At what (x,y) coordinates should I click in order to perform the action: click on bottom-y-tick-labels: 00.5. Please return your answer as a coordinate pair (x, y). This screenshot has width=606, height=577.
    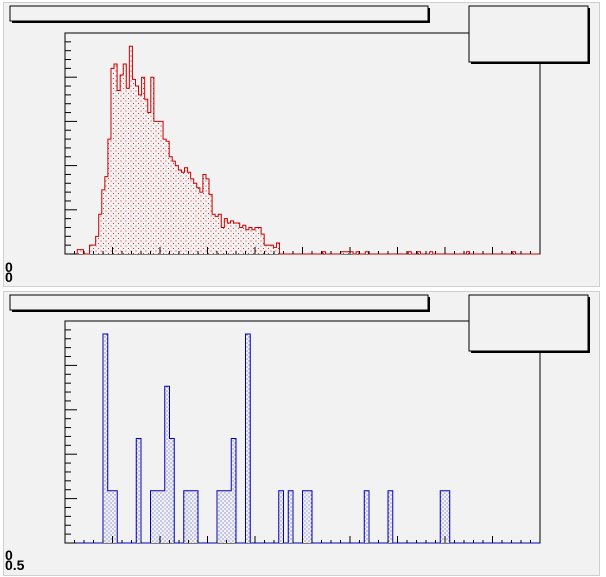
    Looking at the image, I should click on (15, 560).